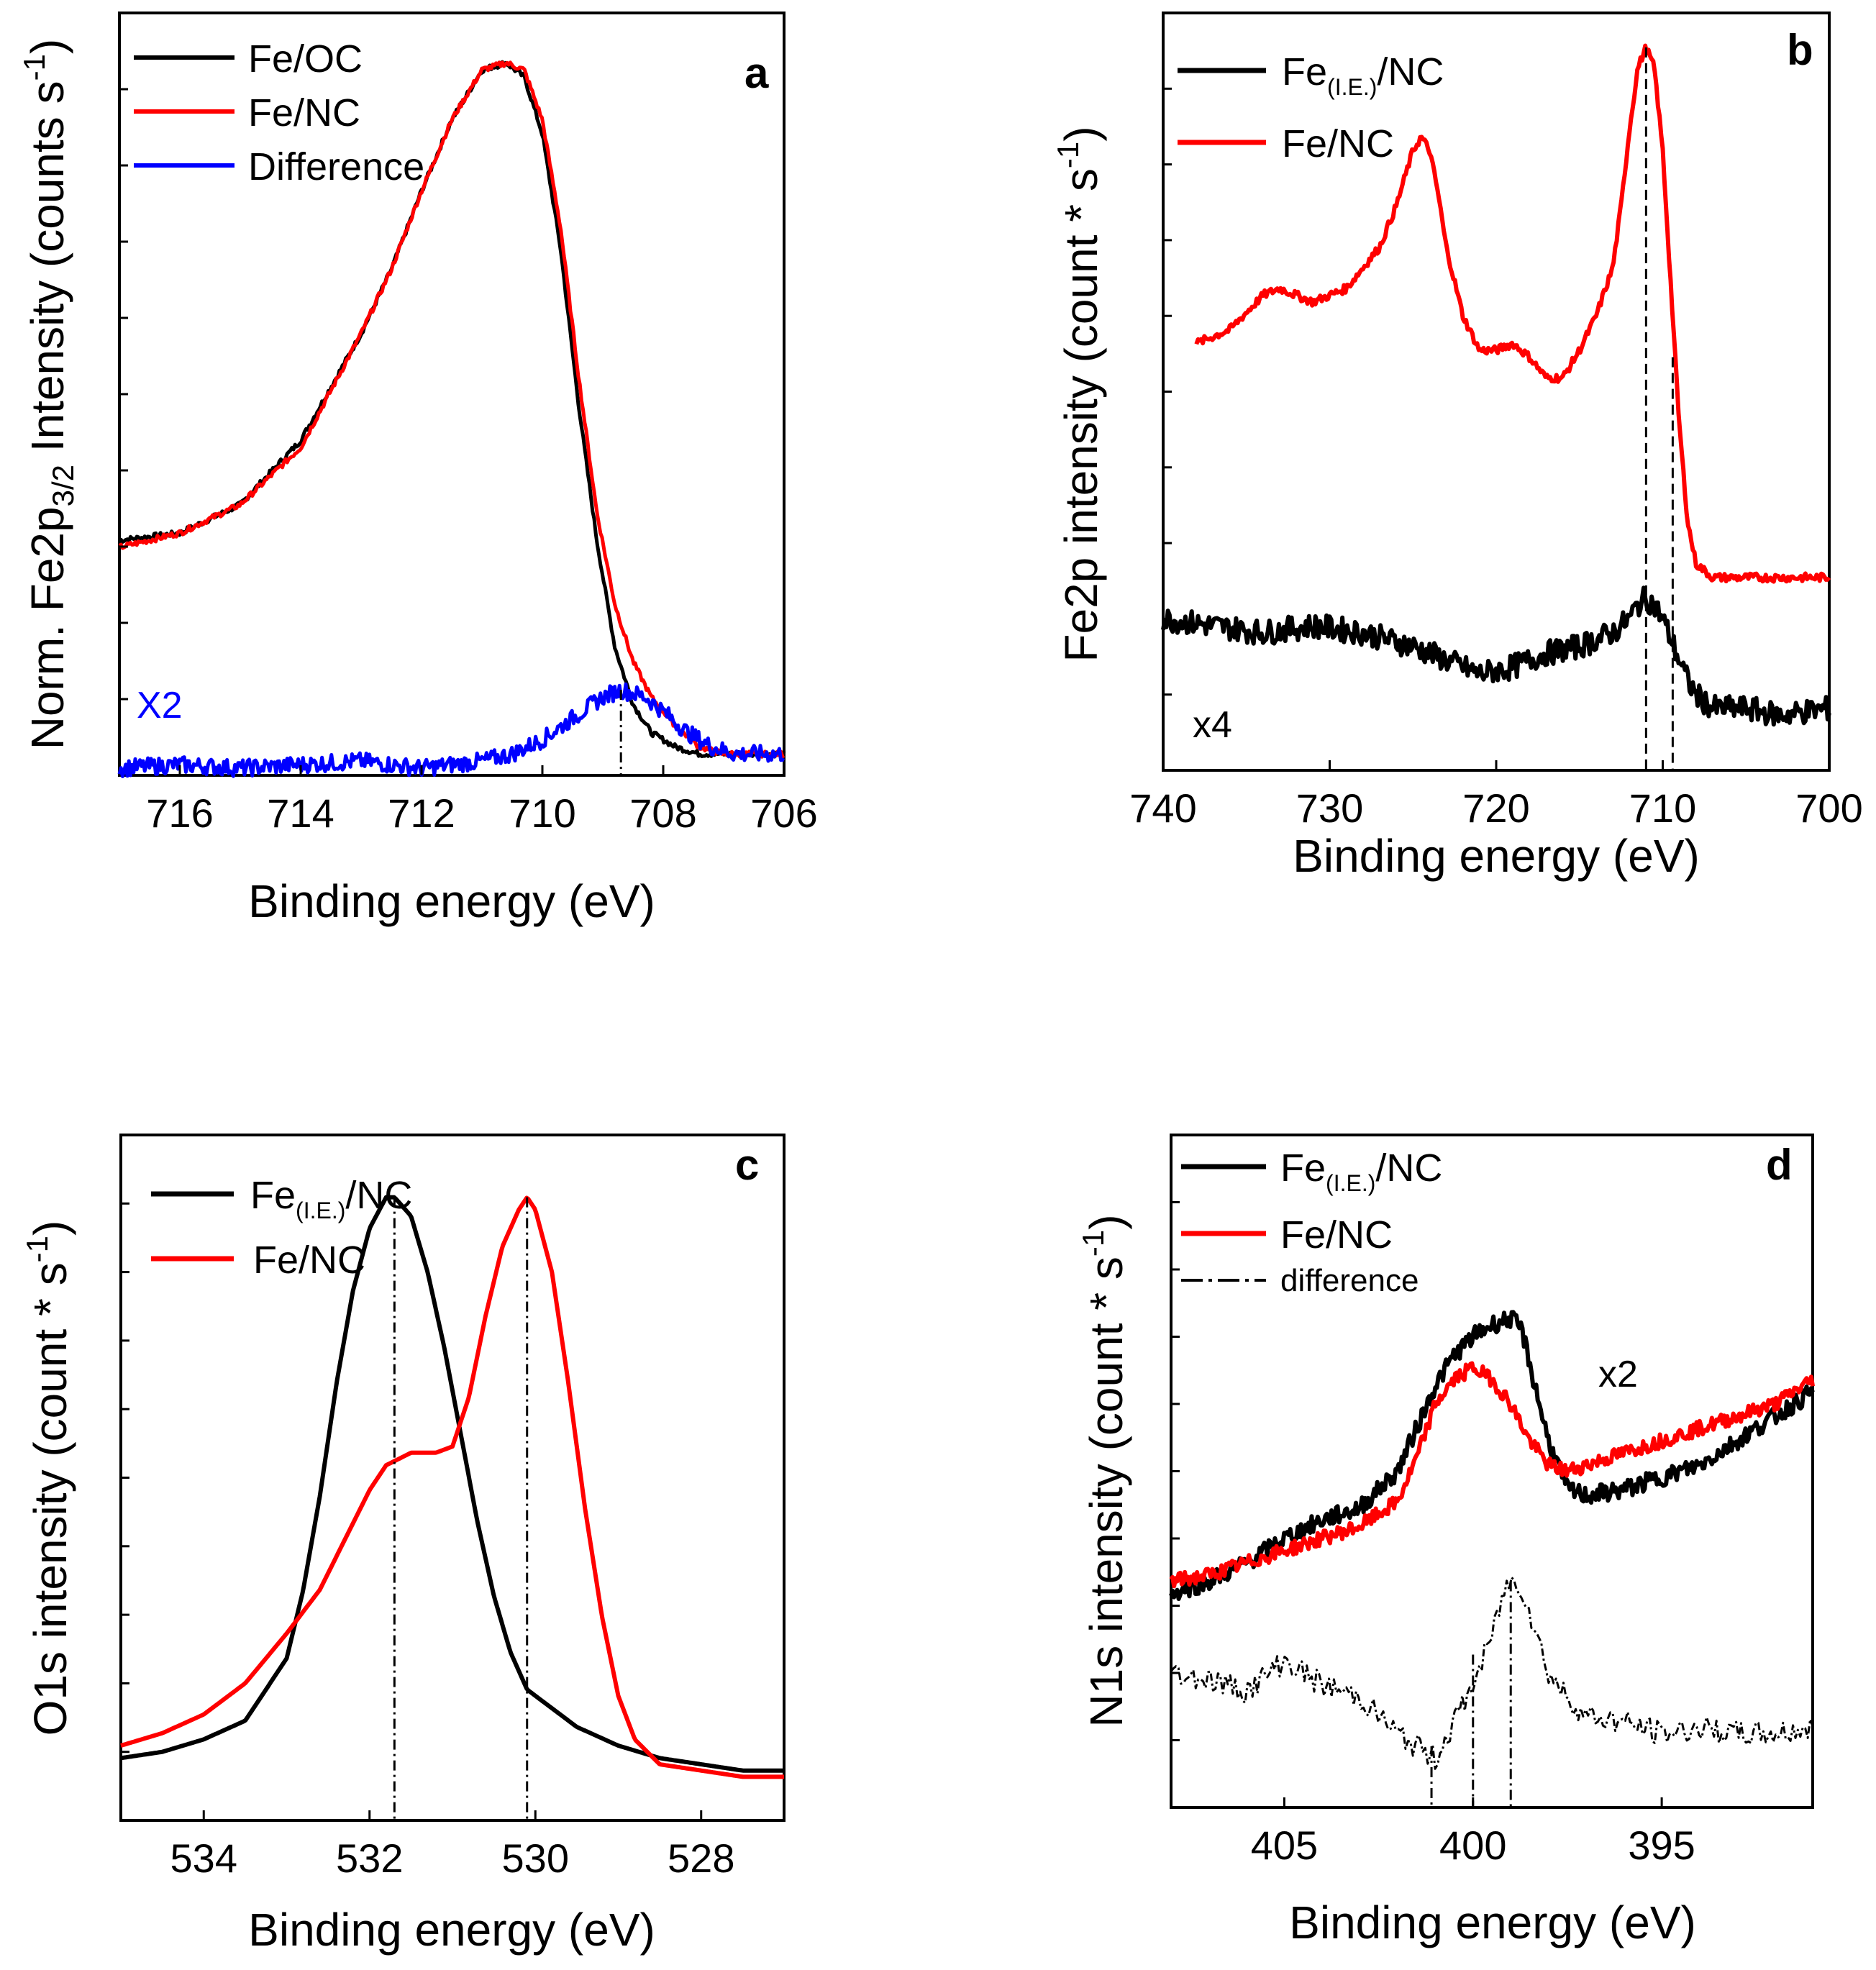  What do you see at coordinates (1661, 1845) in the screenshot?
I see `xtick-label: 395` at bounding box center [1661, 1845].